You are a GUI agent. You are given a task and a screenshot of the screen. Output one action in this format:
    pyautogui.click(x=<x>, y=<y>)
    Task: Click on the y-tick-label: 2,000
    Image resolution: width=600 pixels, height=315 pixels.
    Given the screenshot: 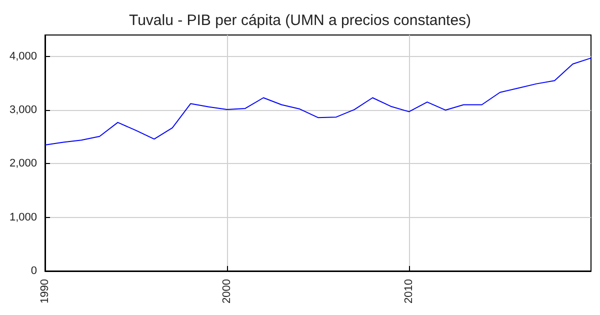 What is the action you would take?
    pyautogui.click(x=23, y=164)
    